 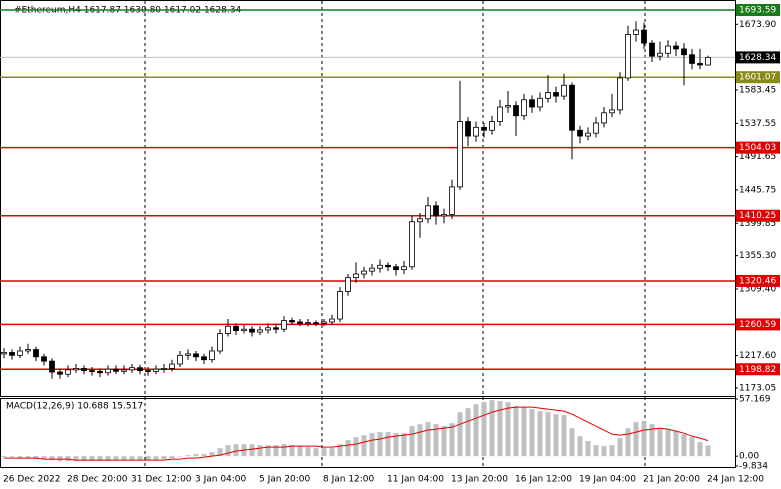 I want to click on y-tick-label: 1399.85, so click(x=757, y=224).